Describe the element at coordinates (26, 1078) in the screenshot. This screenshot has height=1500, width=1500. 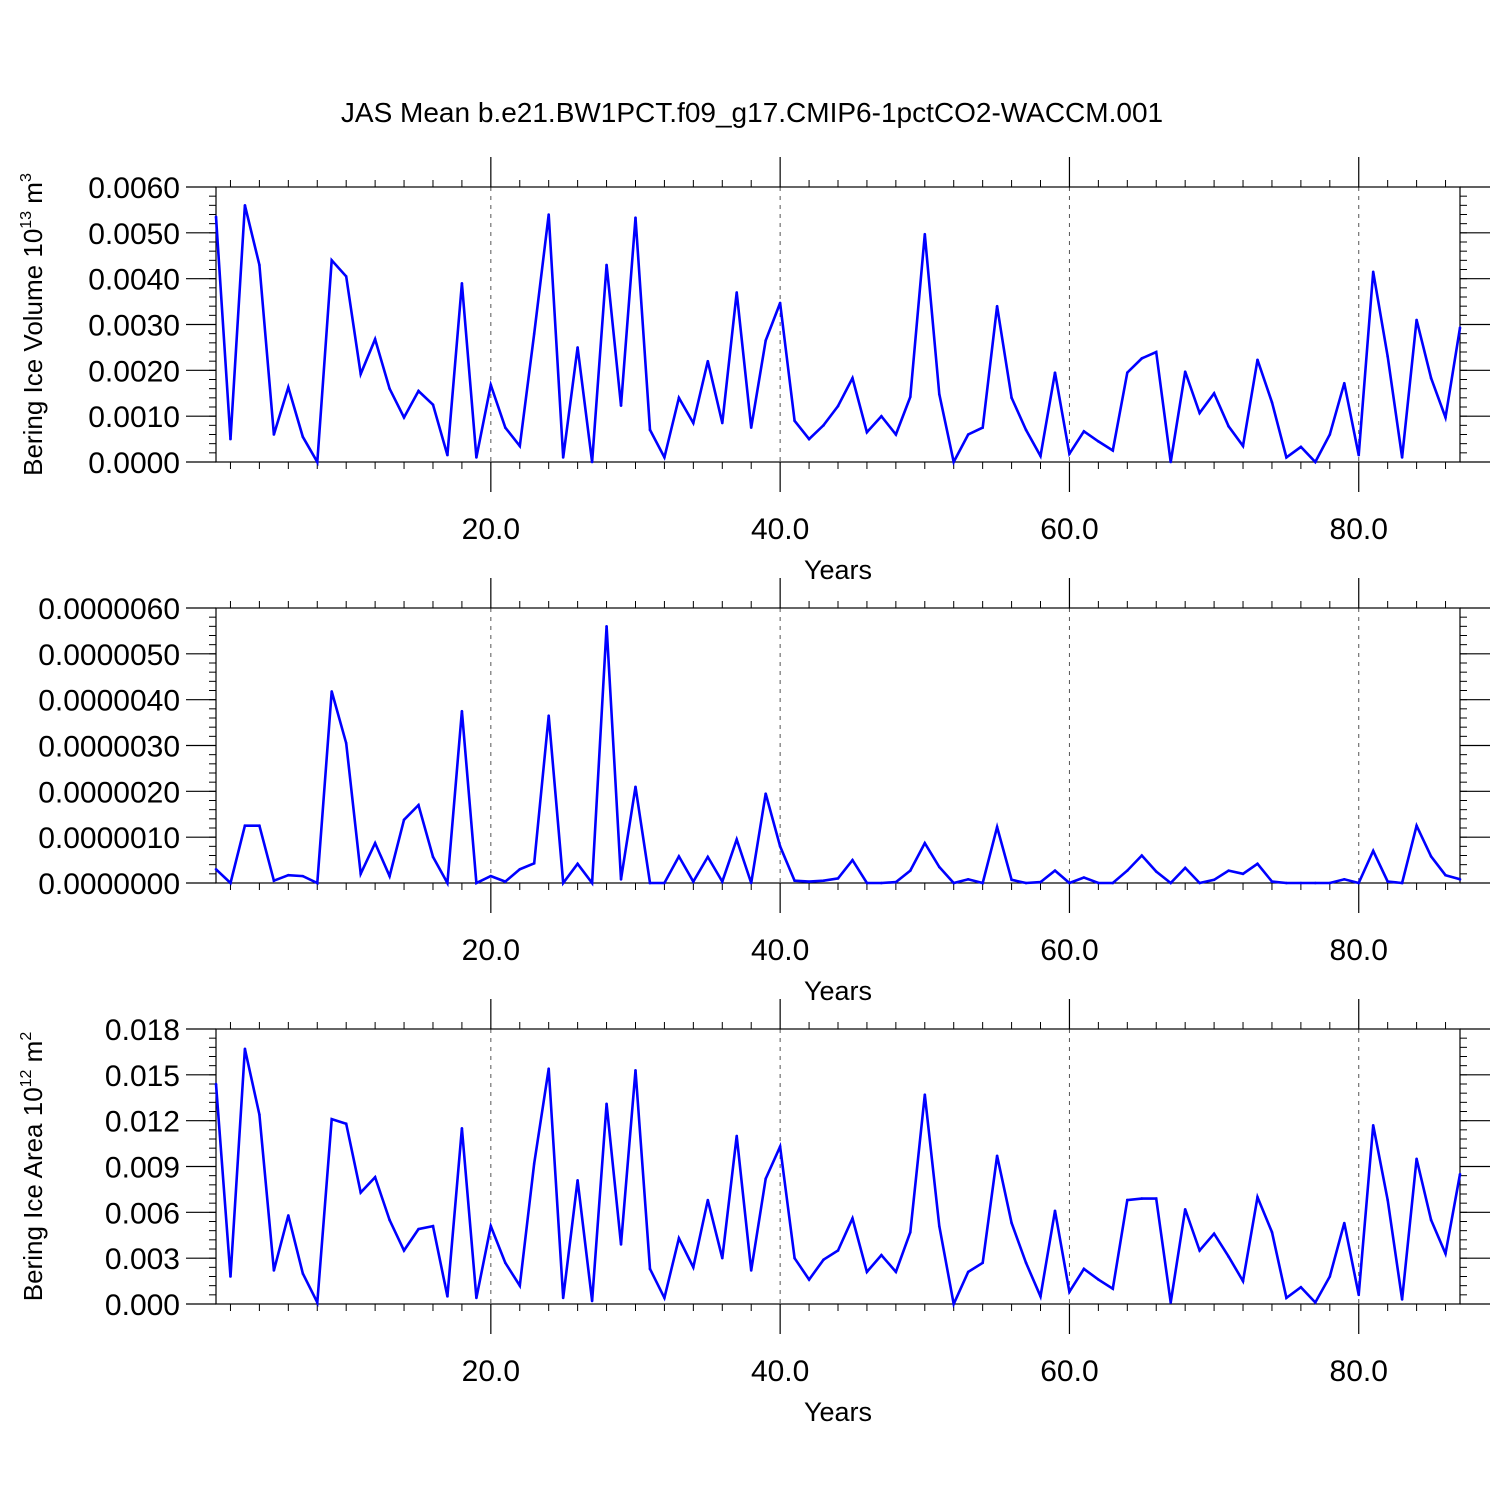
I see `y-axis-label-exponent: 12` at that location.